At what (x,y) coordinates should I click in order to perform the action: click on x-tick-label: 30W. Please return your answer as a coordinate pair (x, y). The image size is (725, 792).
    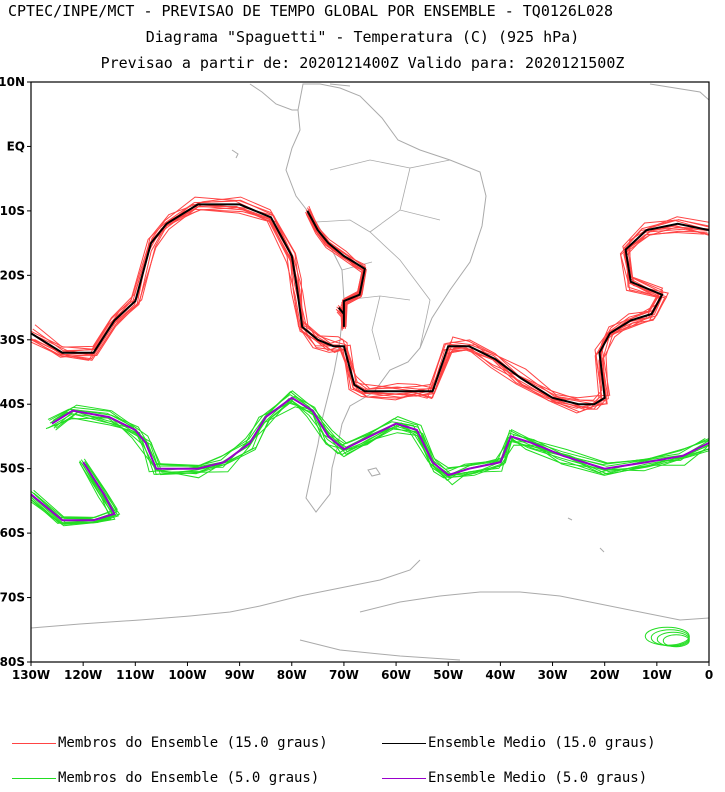
    Looking at the image, I should click on (553, 675).